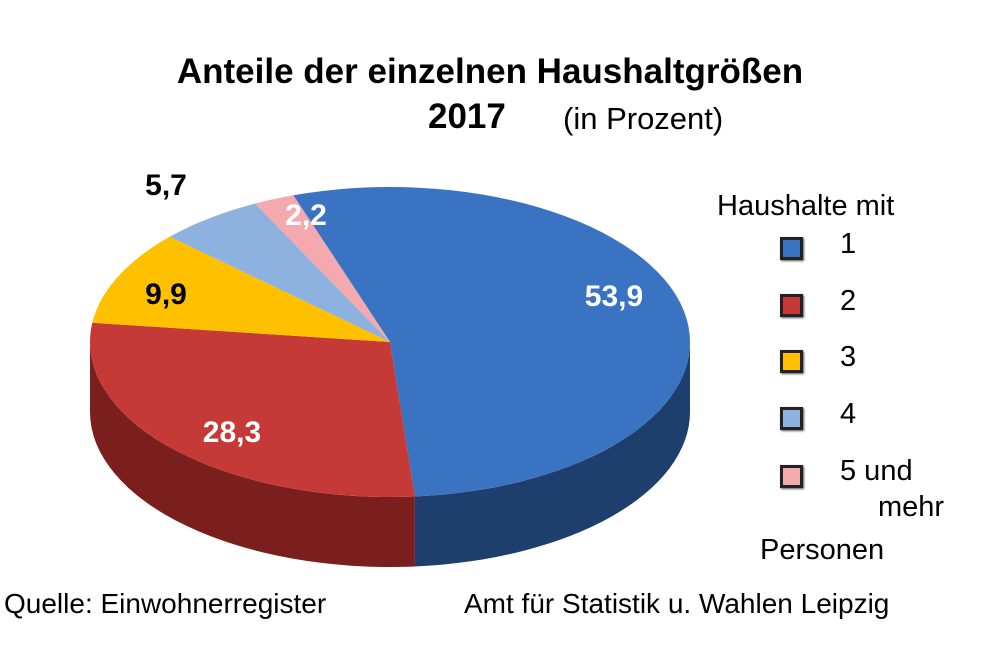 This screenshot has height=667, width=1000. I want to click on legend-label-1: 1, so click(848, 244).